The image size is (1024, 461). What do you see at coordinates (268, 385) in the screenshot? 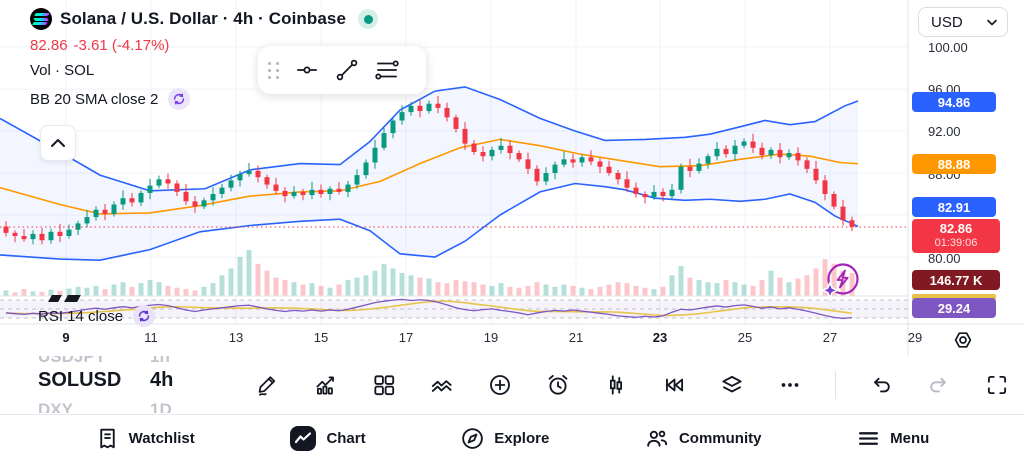
I see `draw-pencil-icon` at bounding box center [268, 385].